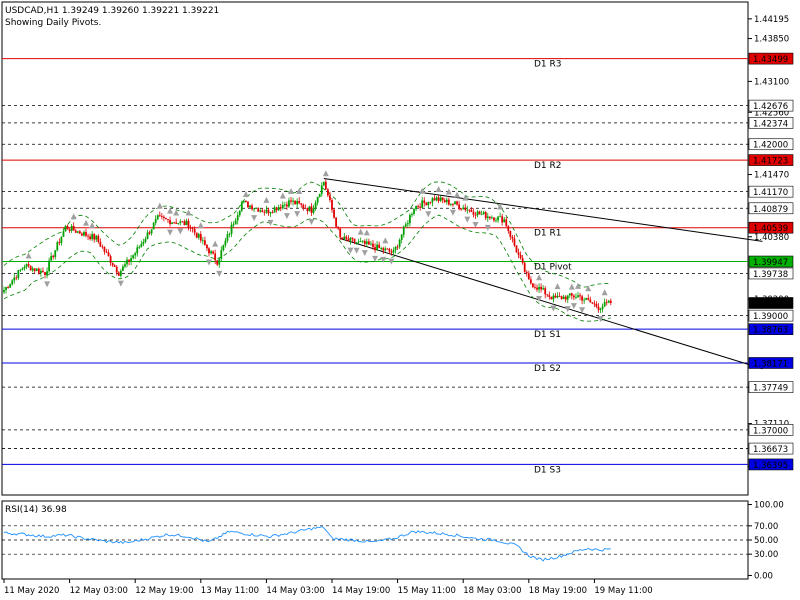  Describe the element at coordinates (771, 82) in the screenshot. I see `price-axis-label: 1.43100` at that location.